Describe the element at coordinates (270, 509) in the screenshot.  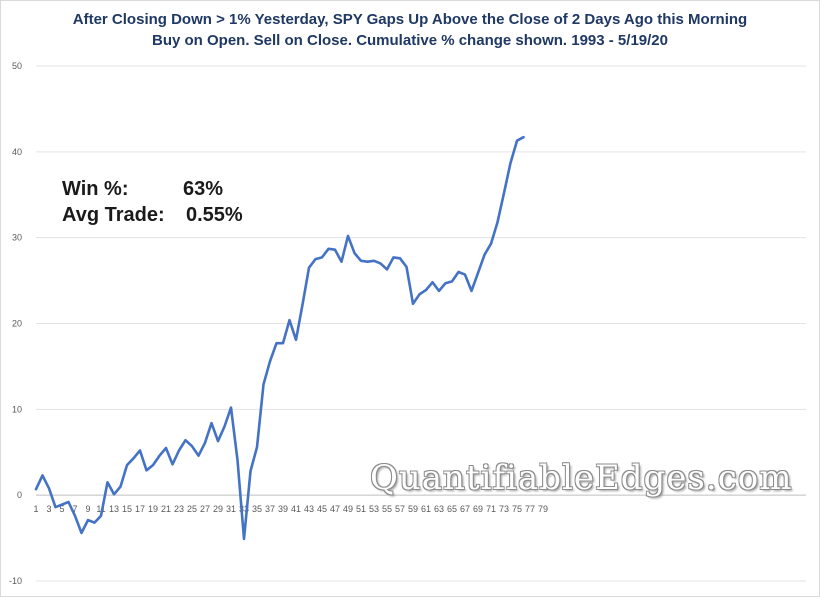
I see `x-tick-label: 37` at that location.